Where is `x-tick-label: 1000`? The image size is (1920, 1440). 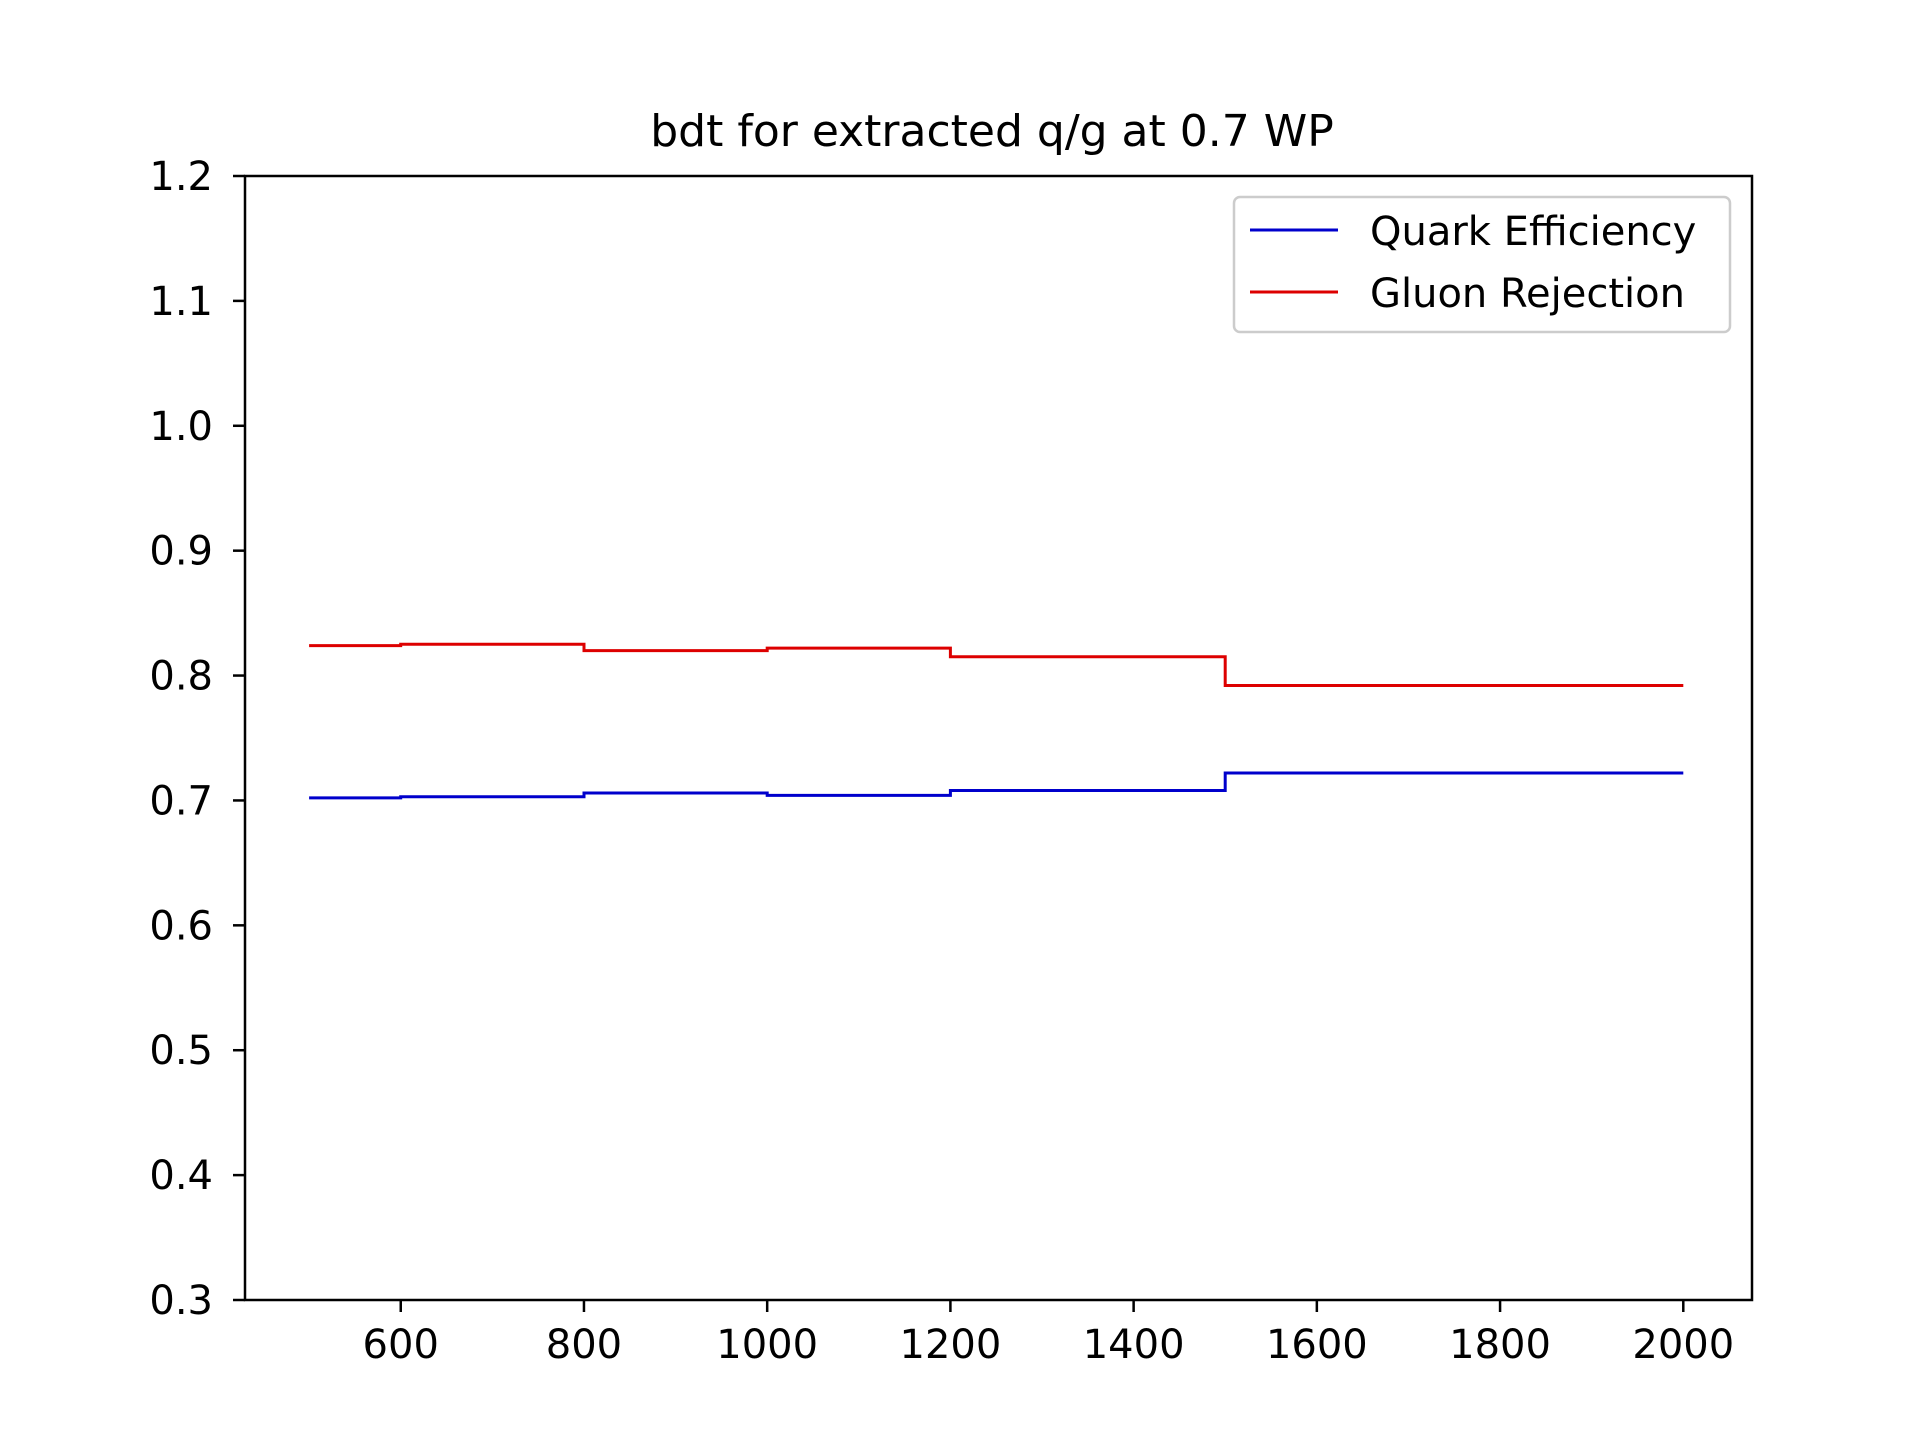
x-tick-label: 1000 is located at coordinates (767, 1345).